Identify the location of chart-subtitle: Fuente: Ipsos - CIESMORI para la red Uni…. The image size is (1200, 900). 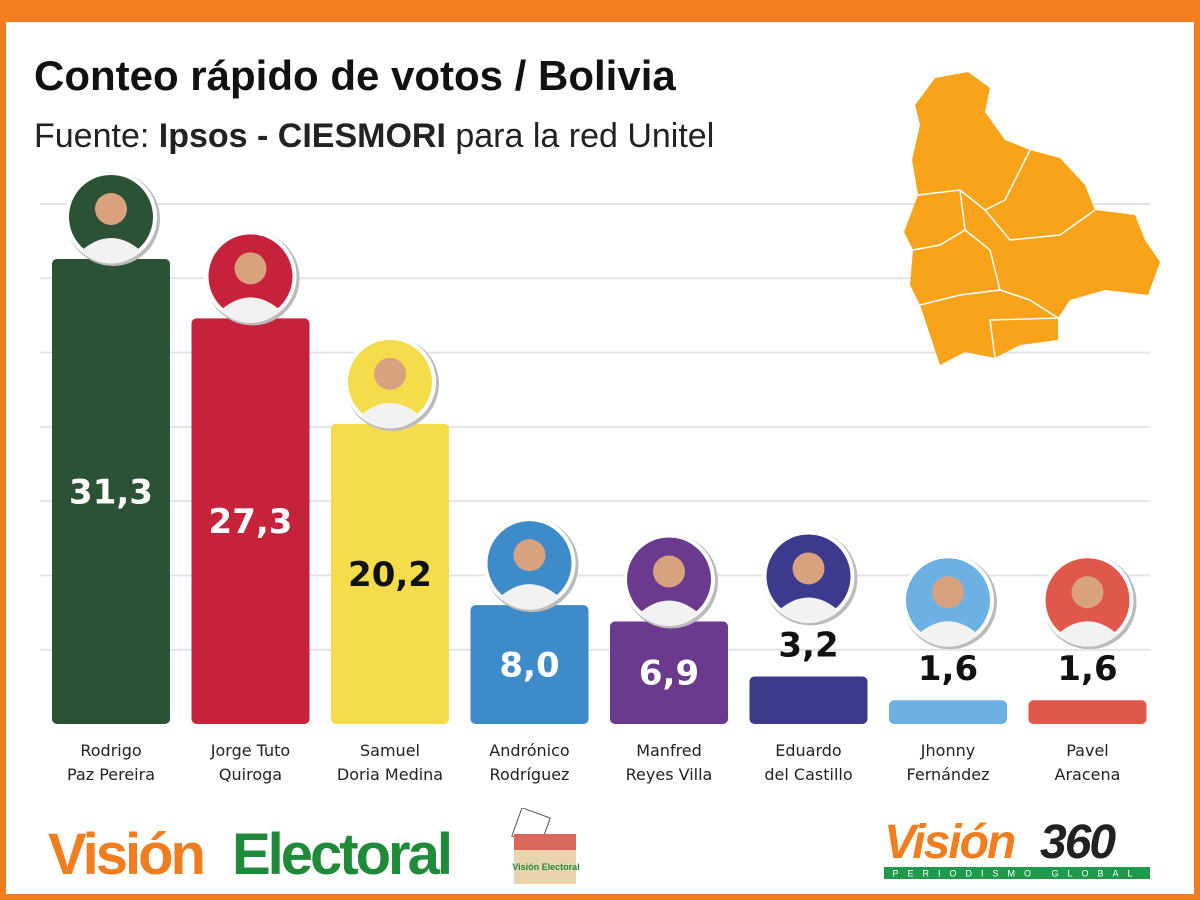
(374, 136).